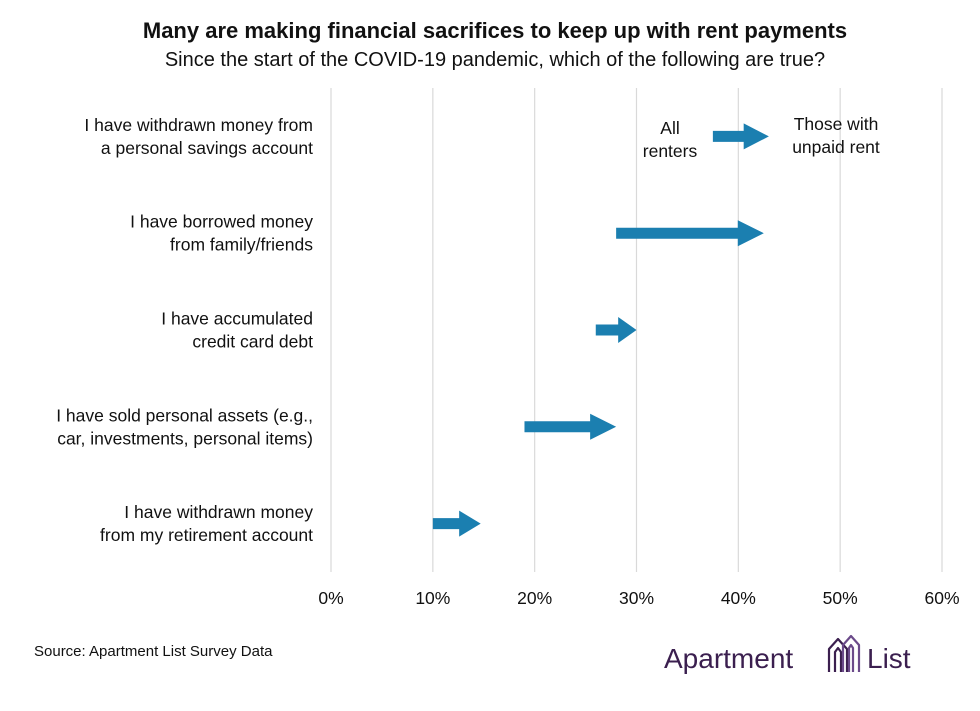 The height and width of the screenshot is (711, 980). What do you see at coordinates (198, 125) in the screenshot?
I see `category-label: I have withdrawn money from` at bounding box center [198, 125].